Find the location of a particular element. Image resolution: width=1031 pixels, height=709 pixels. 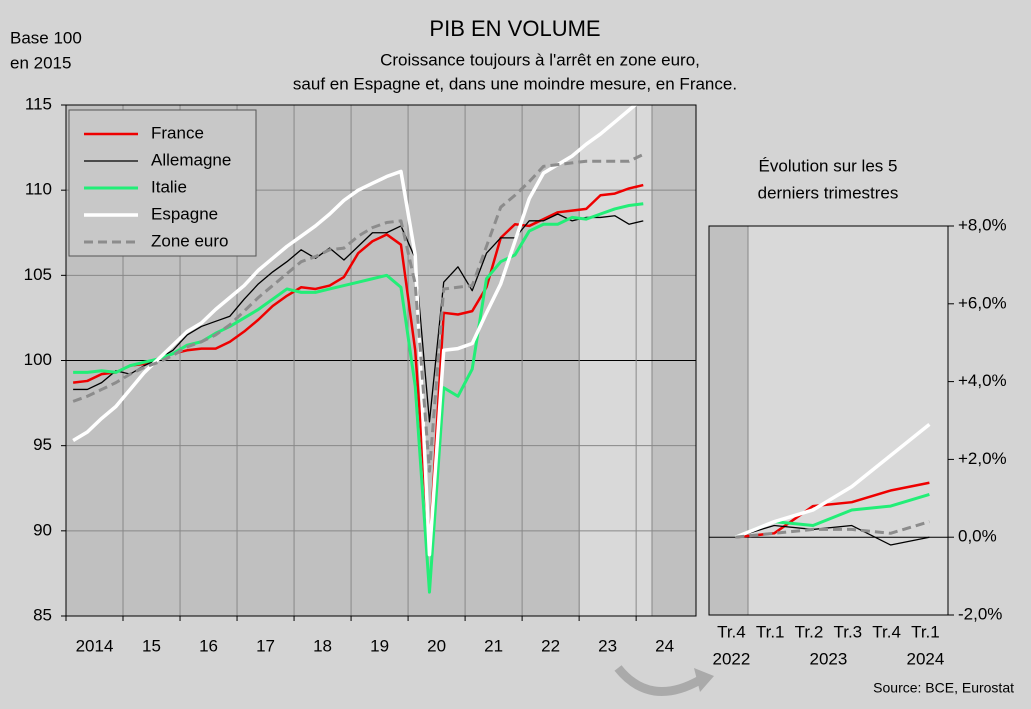

panel-title: derniers trimestres is located at coordinates (828, 192).